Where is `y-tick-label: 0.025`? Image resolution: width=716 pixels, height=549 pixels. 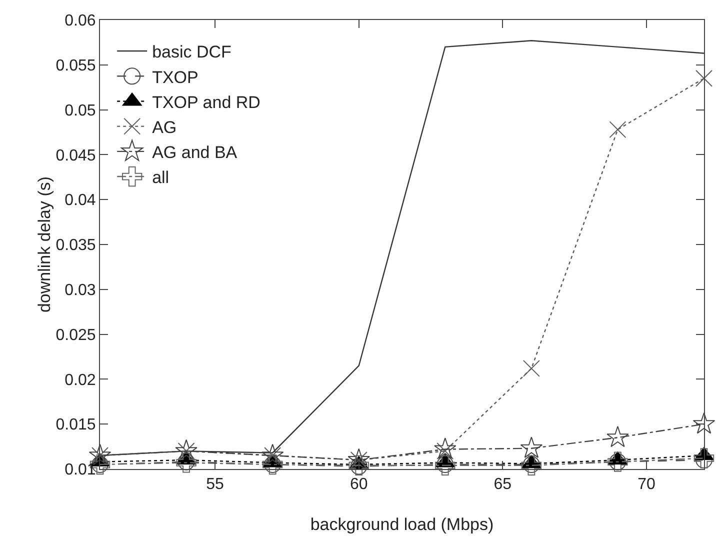
y-tick-label: 0.025 is located at coordinates (76, 335).